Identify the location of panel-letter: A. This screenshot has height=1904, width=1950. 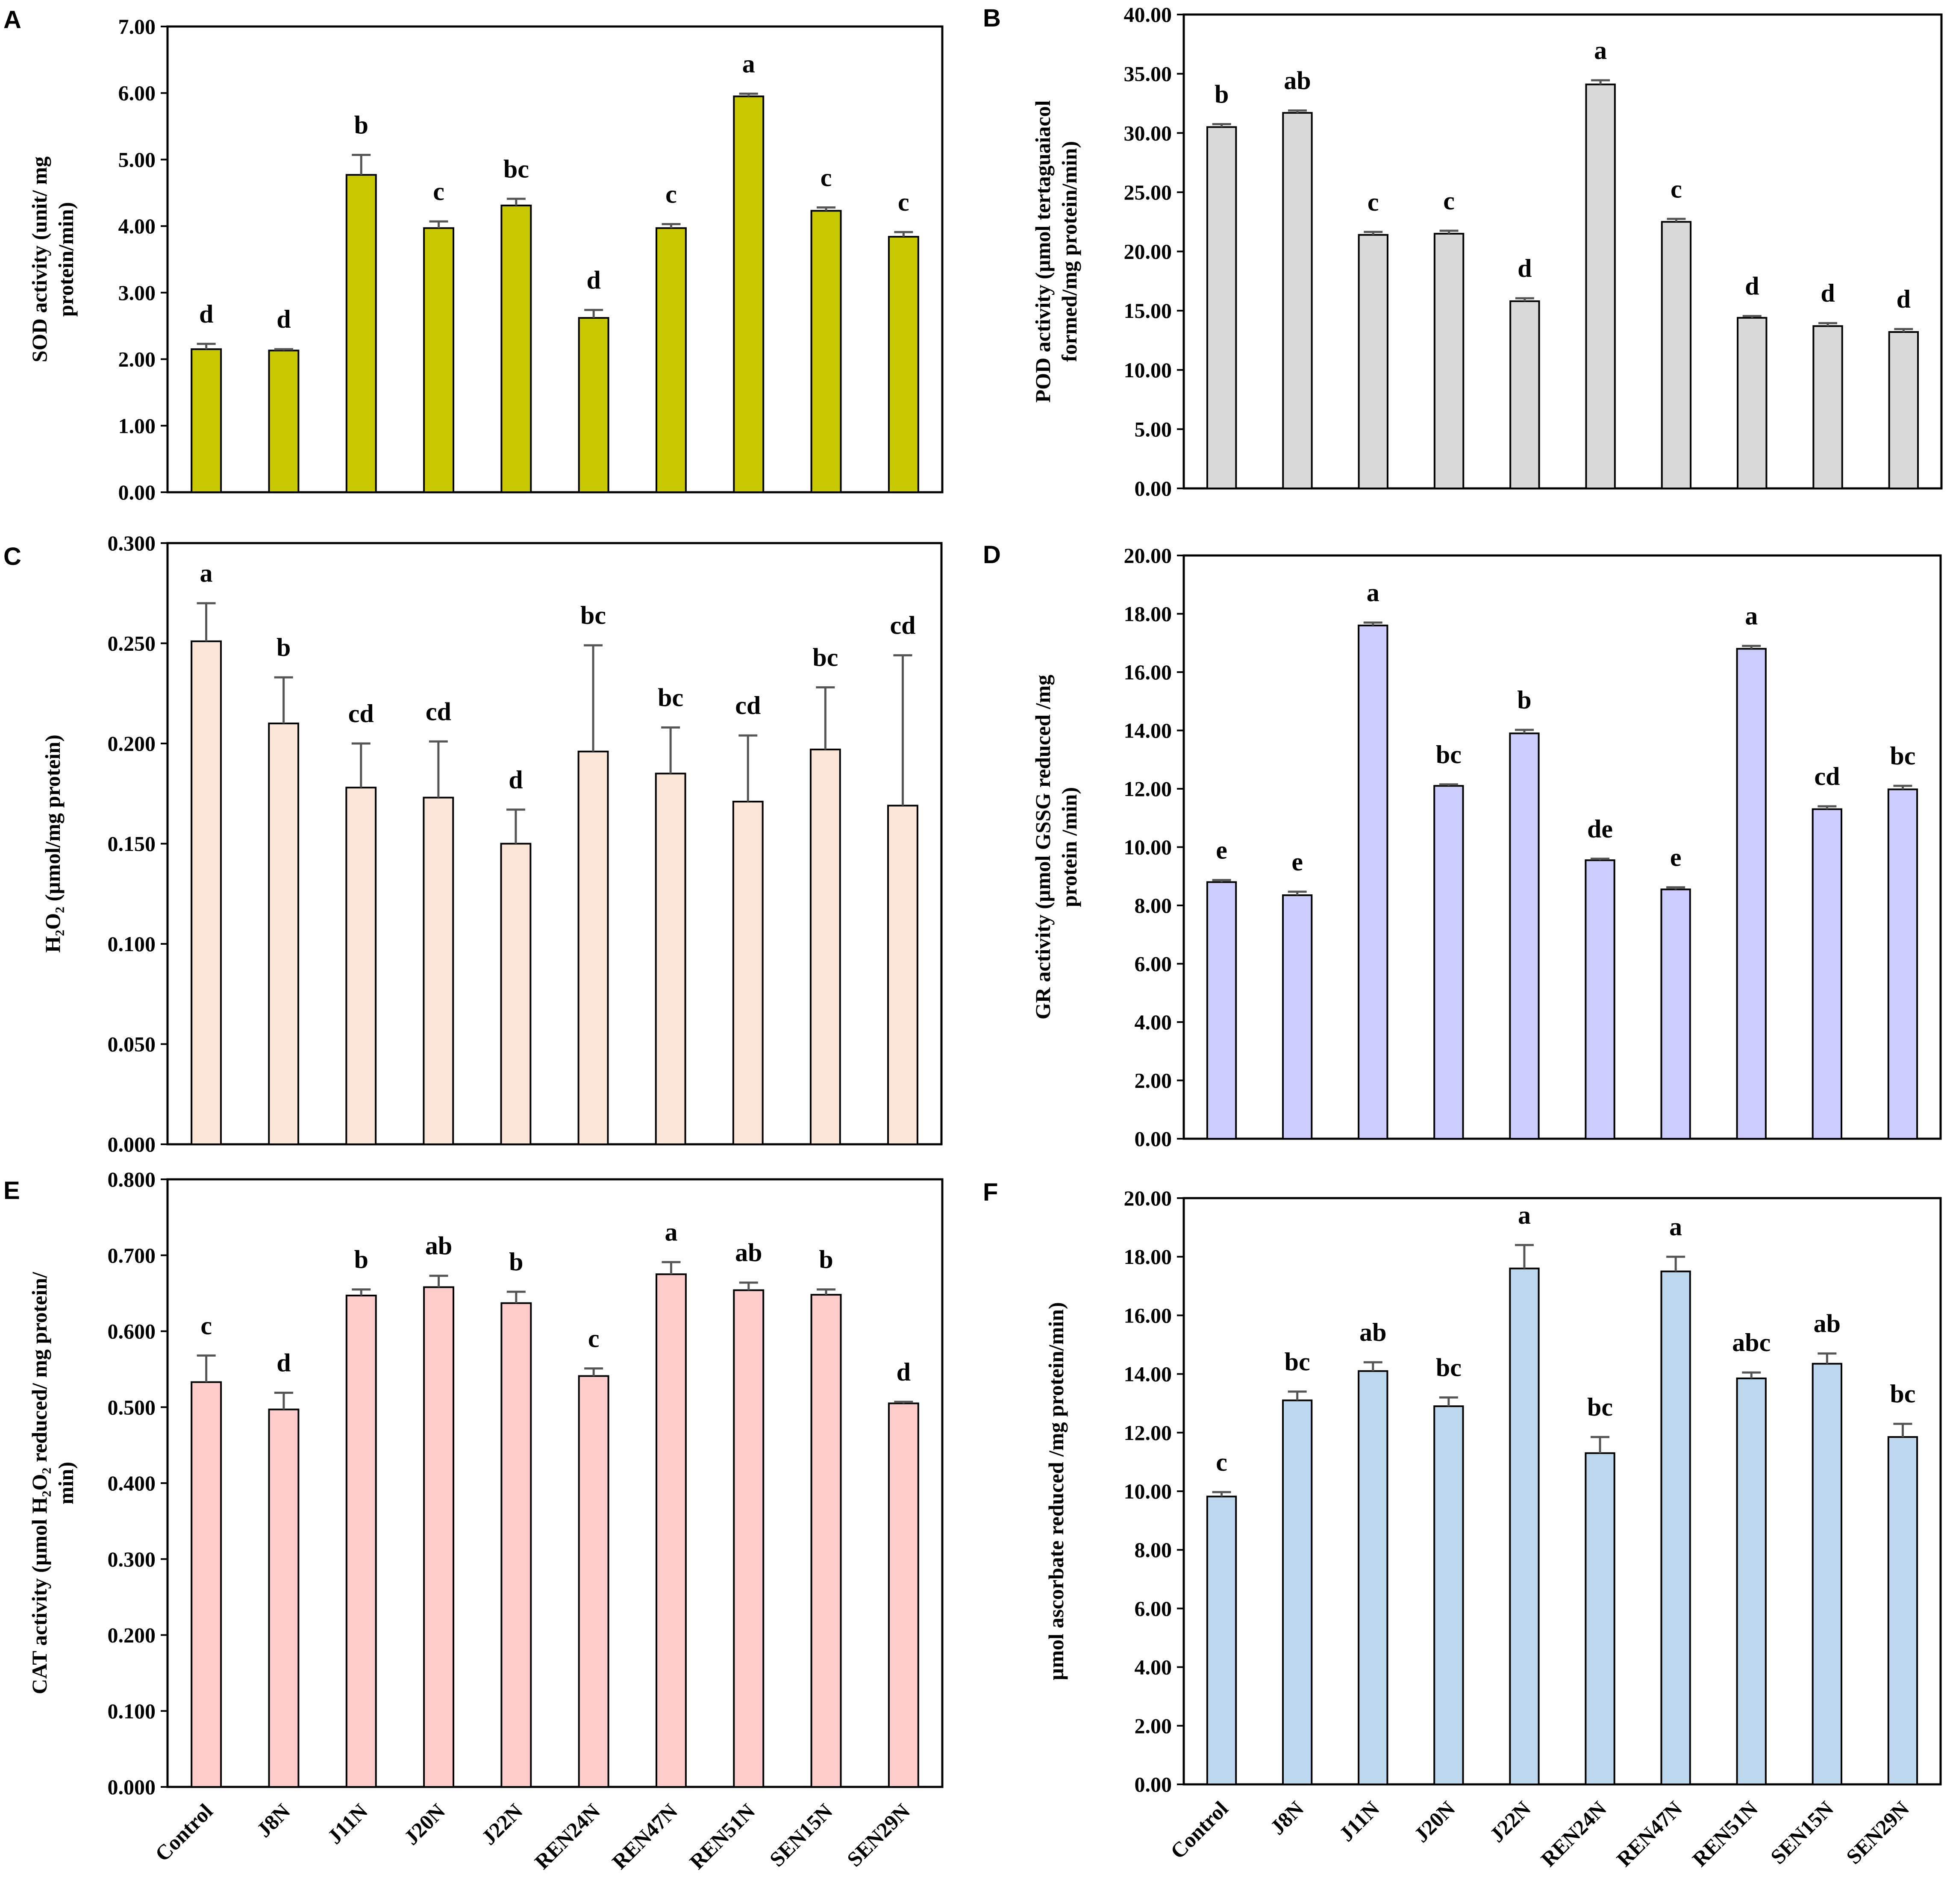
(12, 20).